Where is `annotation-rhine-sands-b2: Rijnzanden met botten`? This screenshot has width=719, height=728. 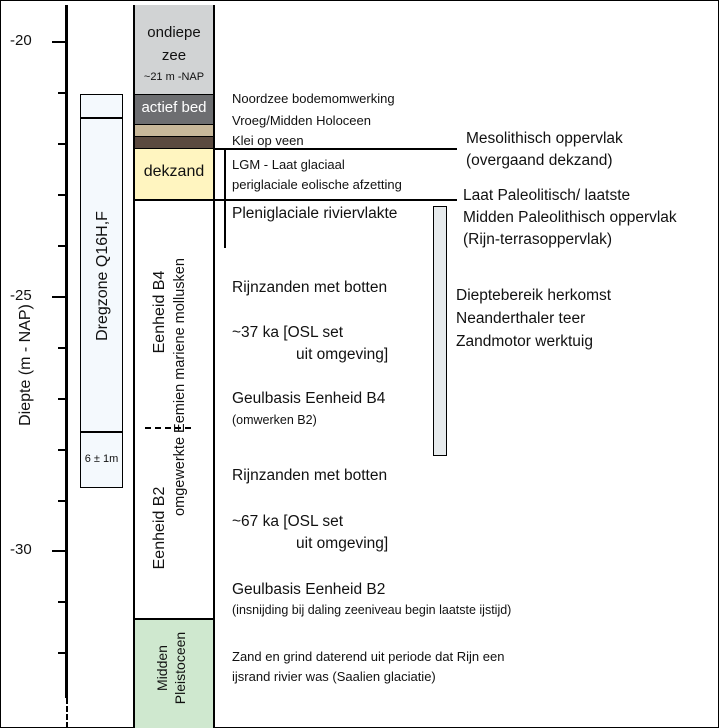 annotation-rhine-sands-b2: Rijnzanden met botten is located at coordinates (310, 475).